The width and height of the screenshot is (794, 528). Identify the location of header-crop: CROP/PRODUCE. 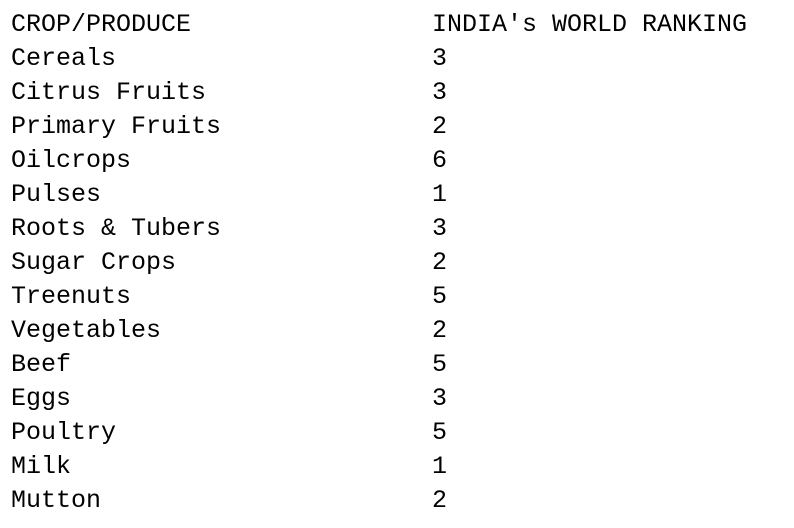
(101, 24).